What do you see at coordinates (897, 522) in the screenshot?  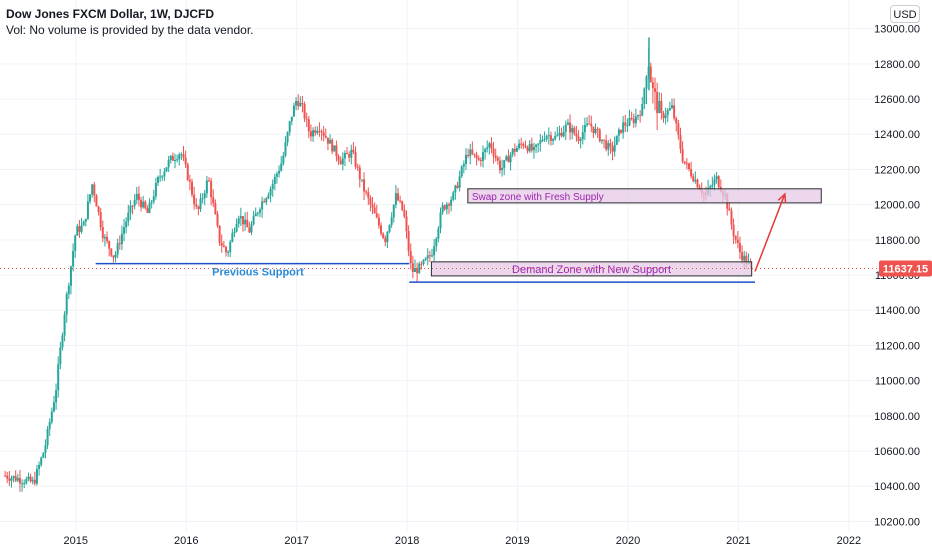 I see `y-tick-label: 10200.00` at bounding box center [897, 522].